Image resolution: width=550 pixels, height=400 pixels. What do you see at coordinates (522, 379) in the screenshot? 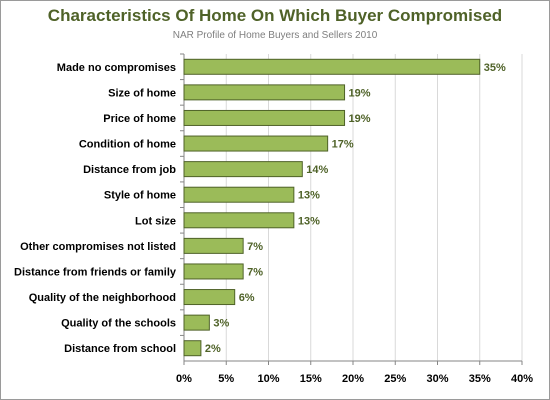
I see `x-tick-label: 40%` at bounding box center [522, 379].